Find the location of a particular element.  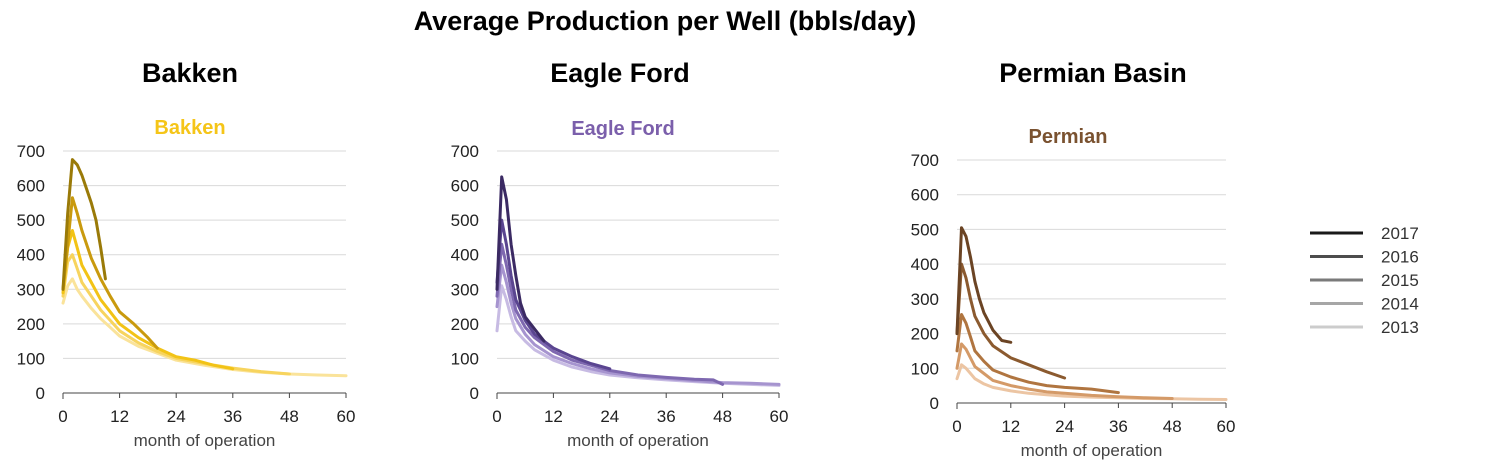

x-tick-label-permian-60: 60 is located at coordinates (1226, 426).